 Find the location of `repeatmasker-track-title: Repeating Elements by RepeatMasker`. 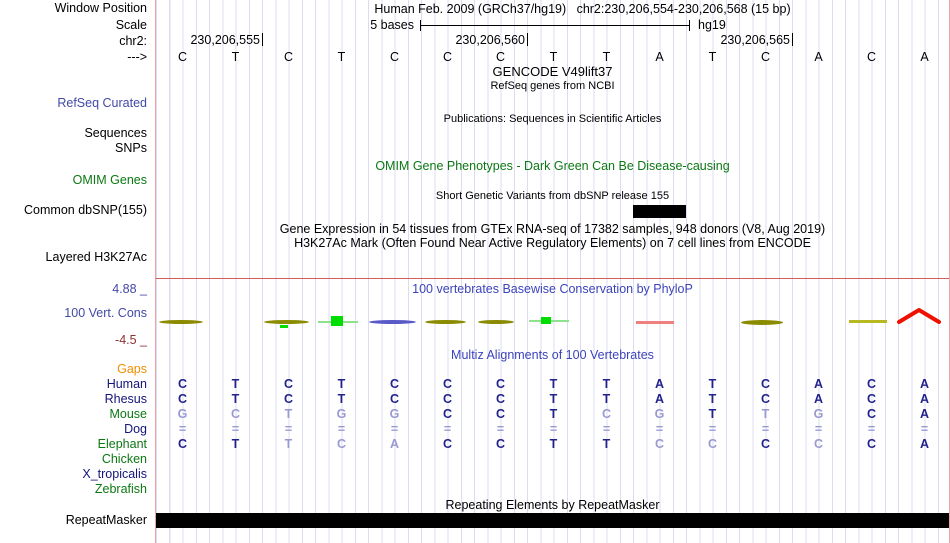

repeatmasker-track-title: Repeating Elements by RepeatMasker is located at coordinates (552, 505).